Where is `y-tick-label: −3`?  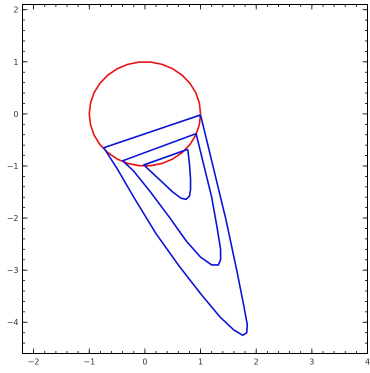
y-tick-label: −3 is located at coordinates (13, 270).